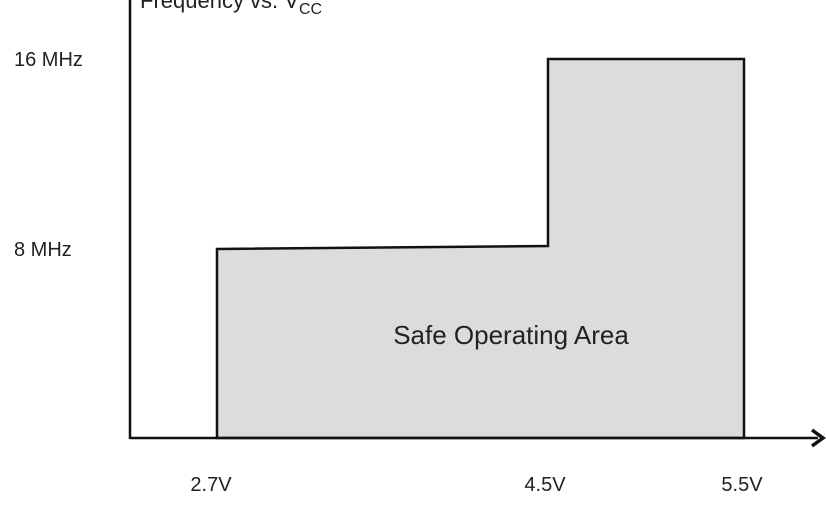 Image resolution: width=826 pixels, height=506 pixels. What do you see at coordinates (43, 250) in the screenshot?
I see `y-tick-label-8mhz: 8 MHz` at bounding box center [43, 250].